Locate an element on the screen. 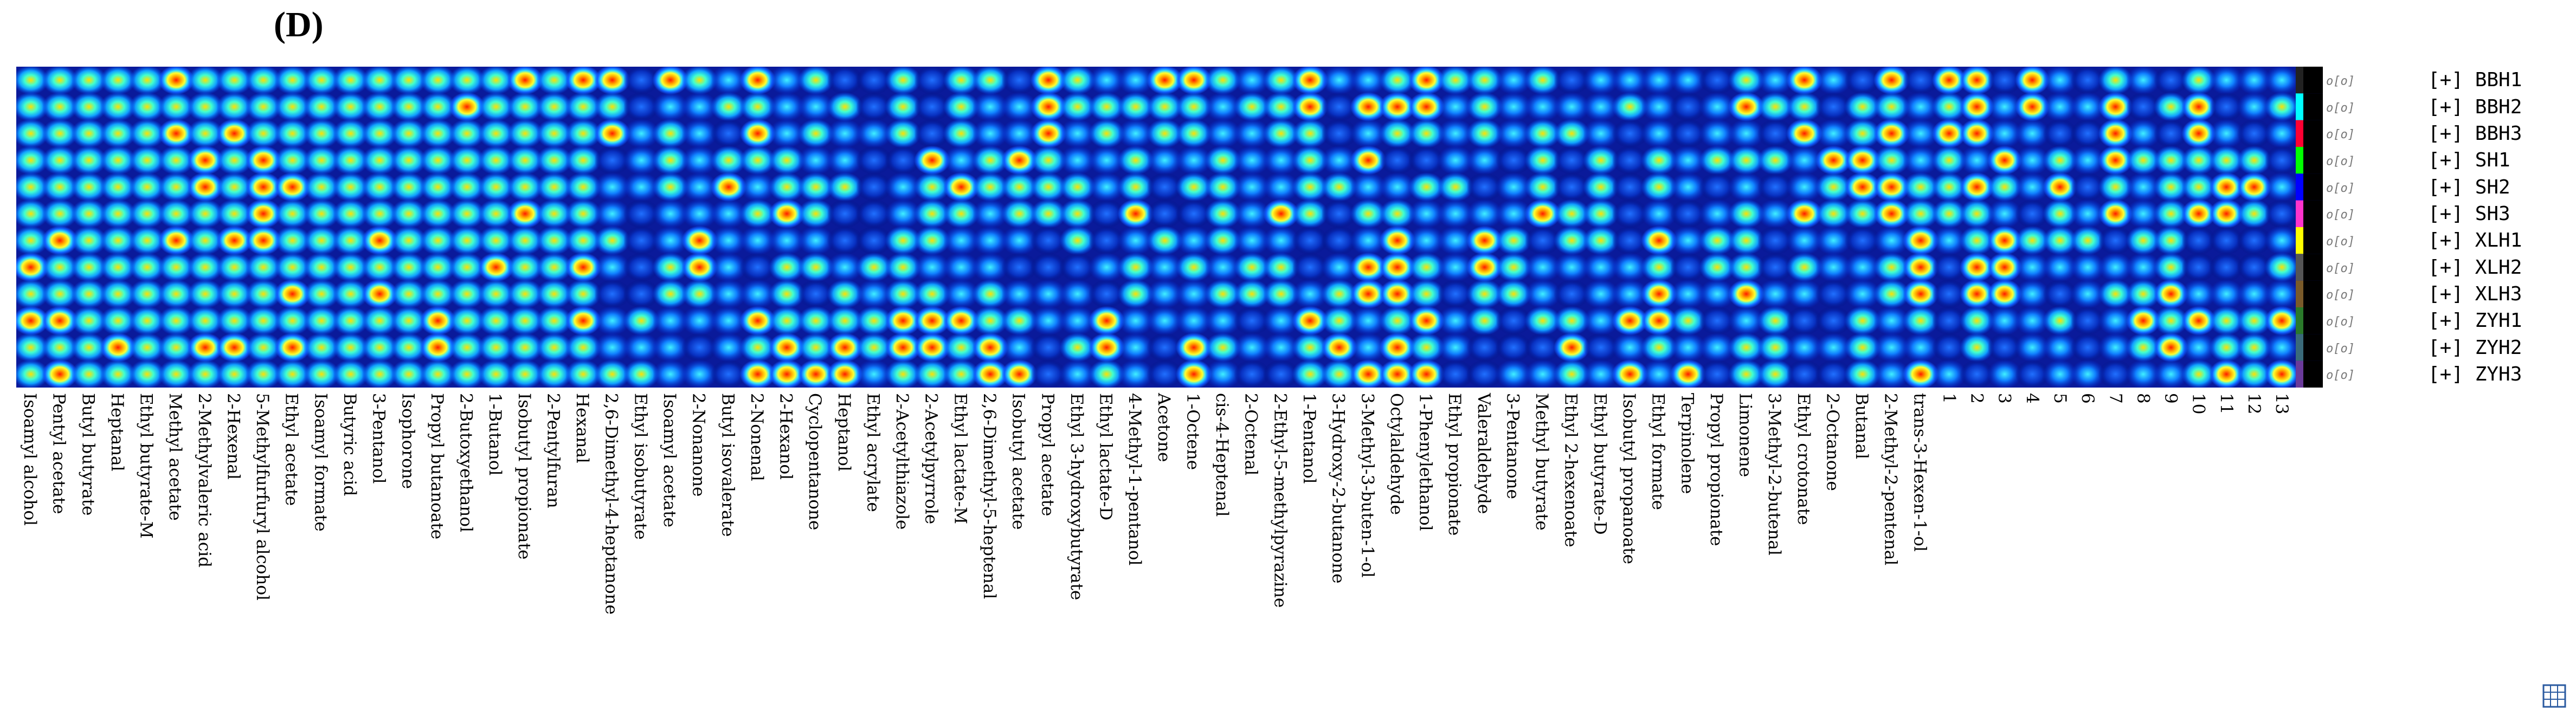 The image size is (2576, 722). legend-entry-XLH2: [+] XLH2 is located at coordinates (2475, 267).